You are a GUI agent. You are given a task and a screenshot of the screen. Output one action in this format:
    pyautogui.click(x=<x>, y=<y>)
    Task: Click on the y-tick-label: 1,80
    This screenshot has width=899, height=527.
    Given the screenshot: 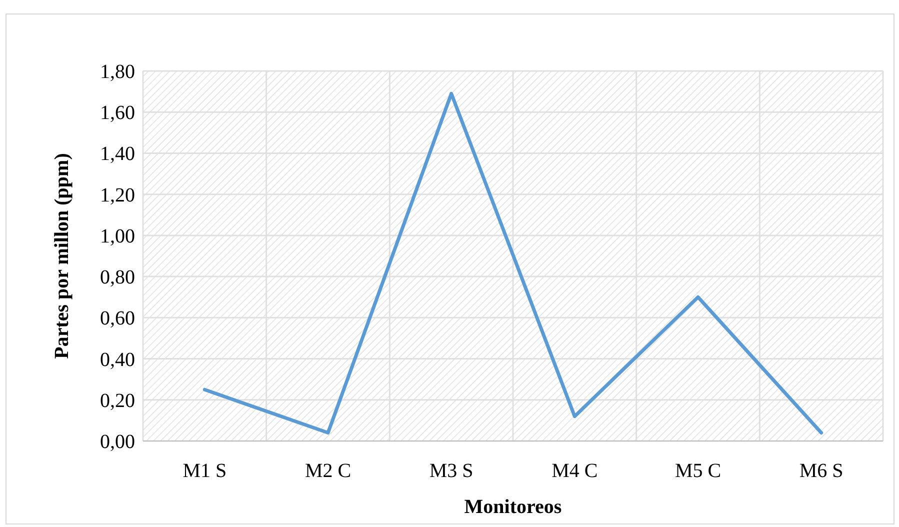 What is the action you would take?
    pyautogui.click(x=117, y=72)
    